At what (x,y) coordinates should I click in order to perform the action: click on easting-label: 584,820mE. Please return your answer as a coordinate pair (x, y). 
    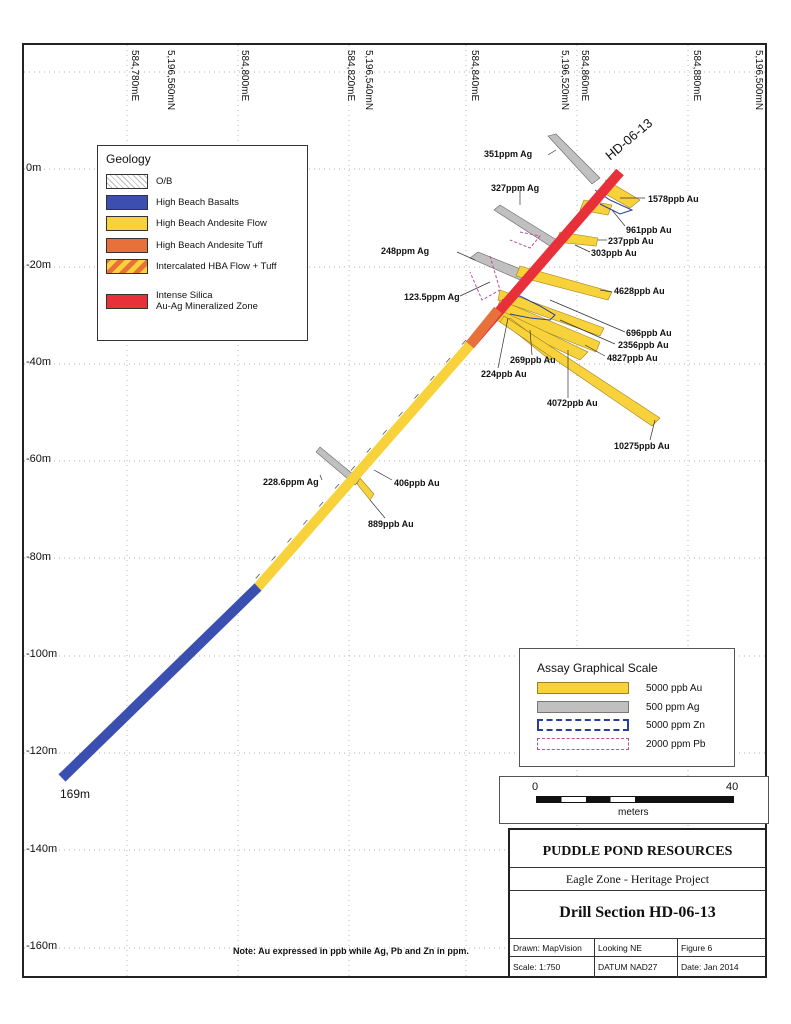
    Looking at the image, I should click on (350, 76).